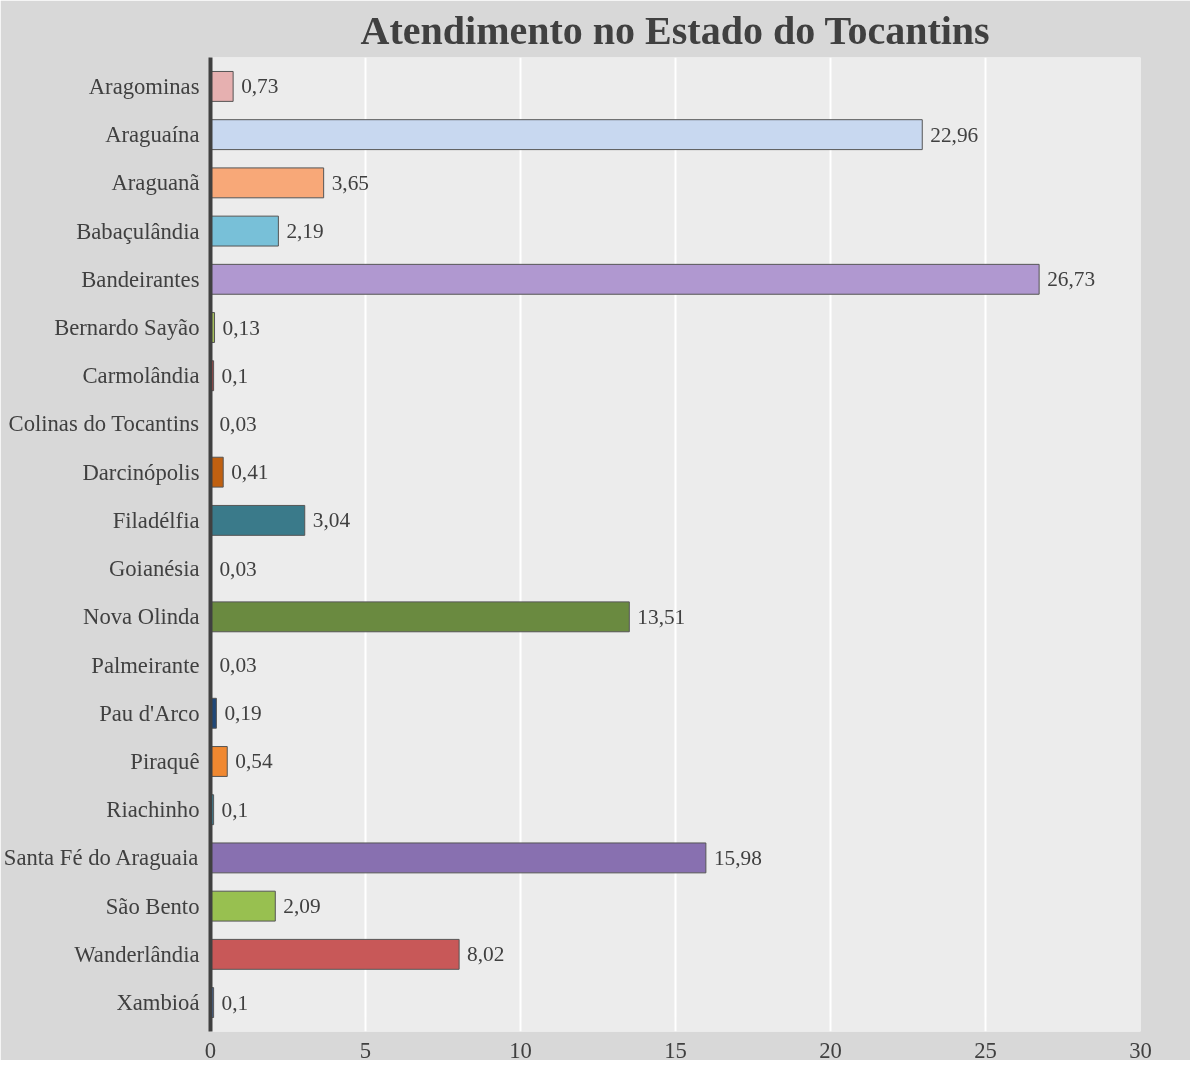 This screenshot has width=1203, height=1071. Describe the element at coordinates (137, 954) in the screenshot. I see `y-tick-label: Wanderlândia` at that location.